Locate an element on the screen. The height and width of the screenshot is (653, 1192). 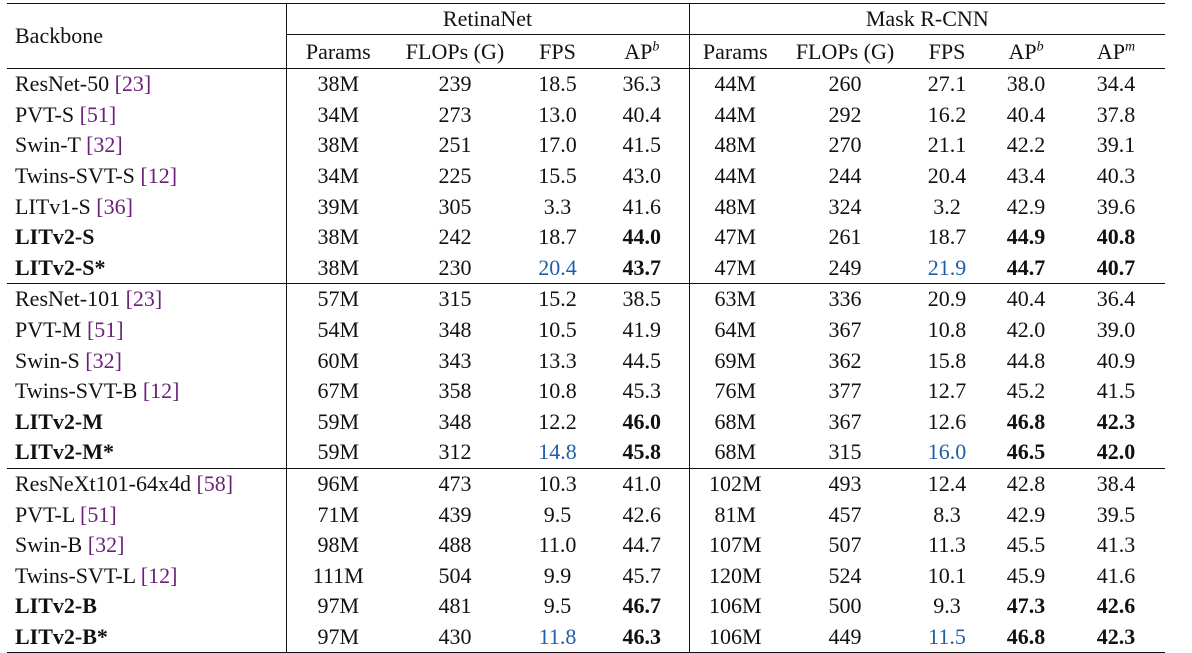
mask-rcnn-cell: 43.4 is located at coordinates (1026, 176).